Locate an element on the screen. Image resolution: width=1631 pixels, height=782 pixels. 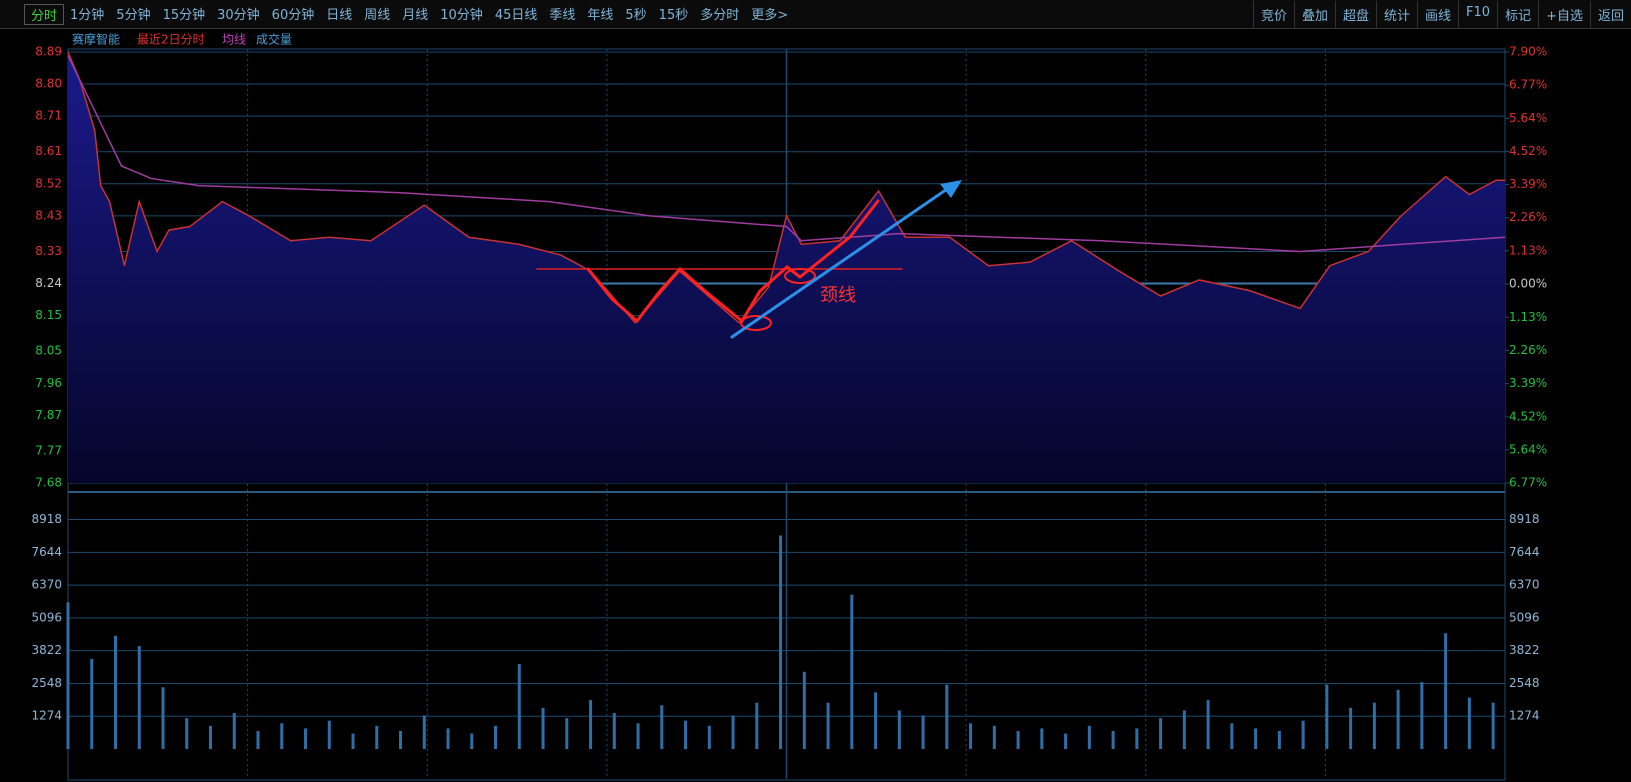
y-tick-label: 8.80 is located at coordinates (48, 84).